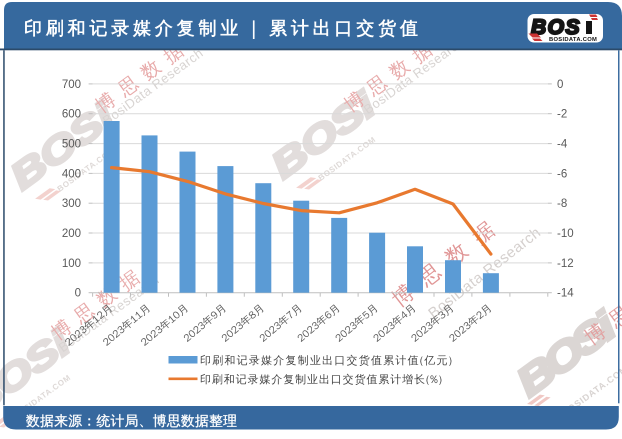 The image size is (622, 439). What do you see at coordinates (562, 204) in the screenshot?
I see `svg-text: -8` at bounding box center [562, 204].